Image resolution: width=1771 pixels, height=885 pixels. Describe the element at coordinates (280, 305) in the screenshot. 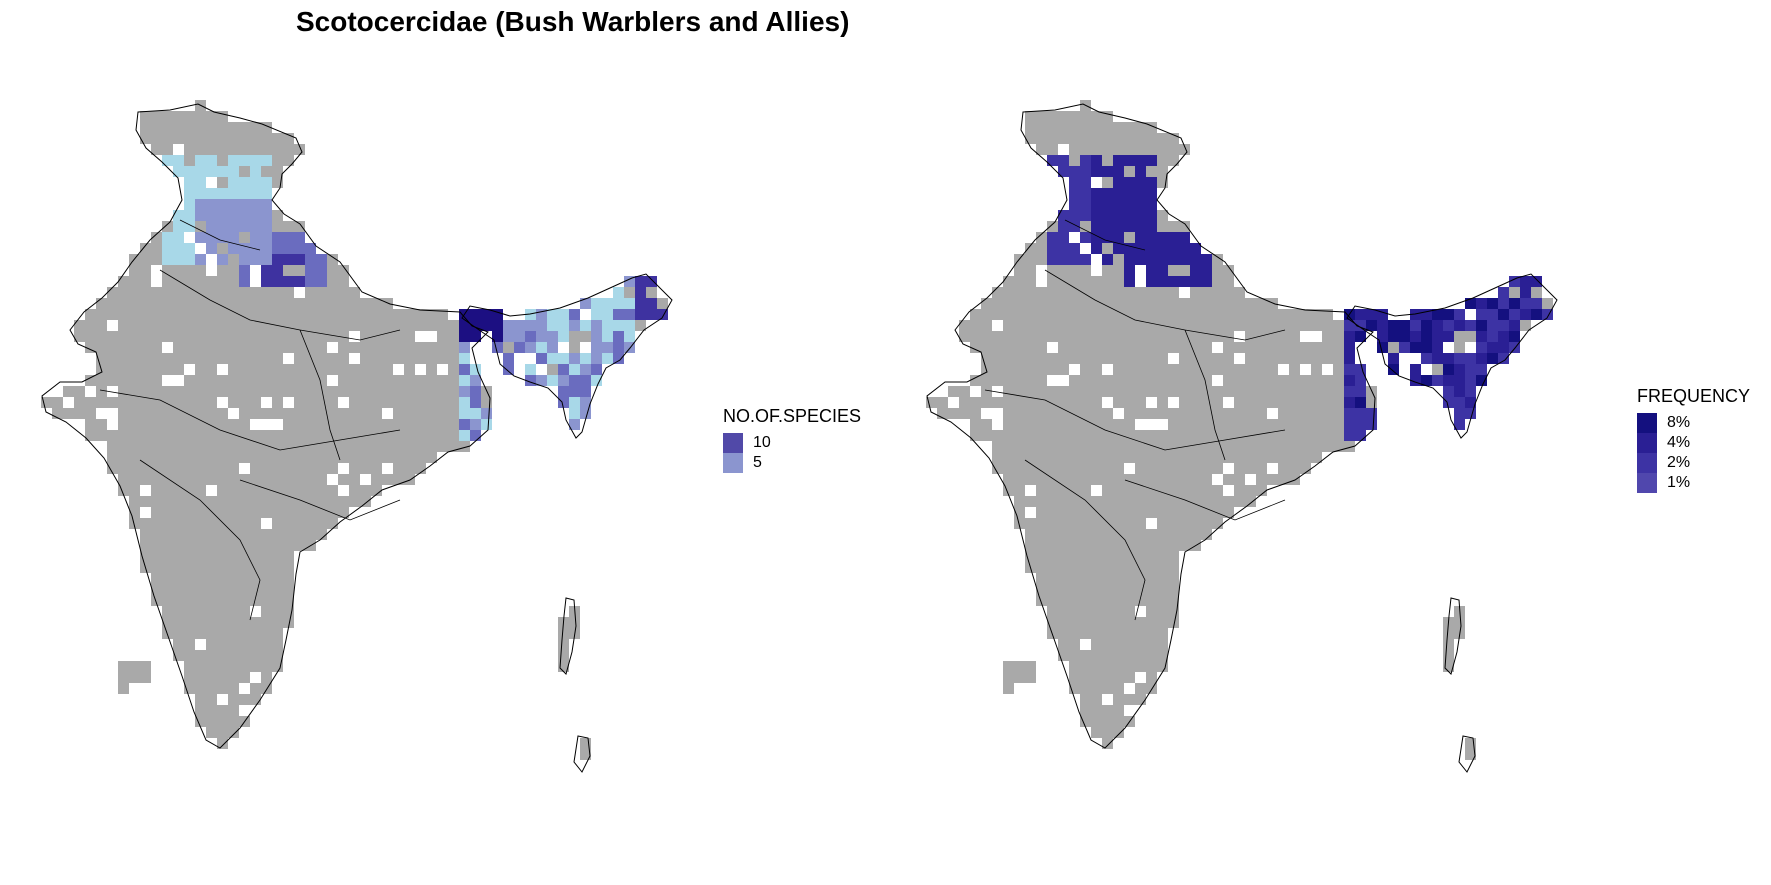

I see `state-boundary` at that location.